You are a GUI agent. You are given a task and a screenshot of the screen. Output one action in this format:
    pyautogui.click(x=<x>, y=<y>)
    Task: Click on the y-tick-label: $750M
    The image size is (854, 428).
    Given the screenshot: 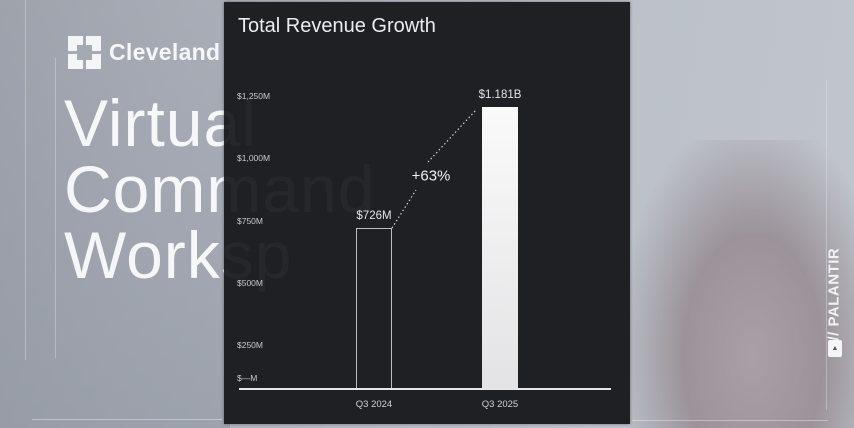 What is the action you would take?
    pyautogui.click(x=250, y=221)
    